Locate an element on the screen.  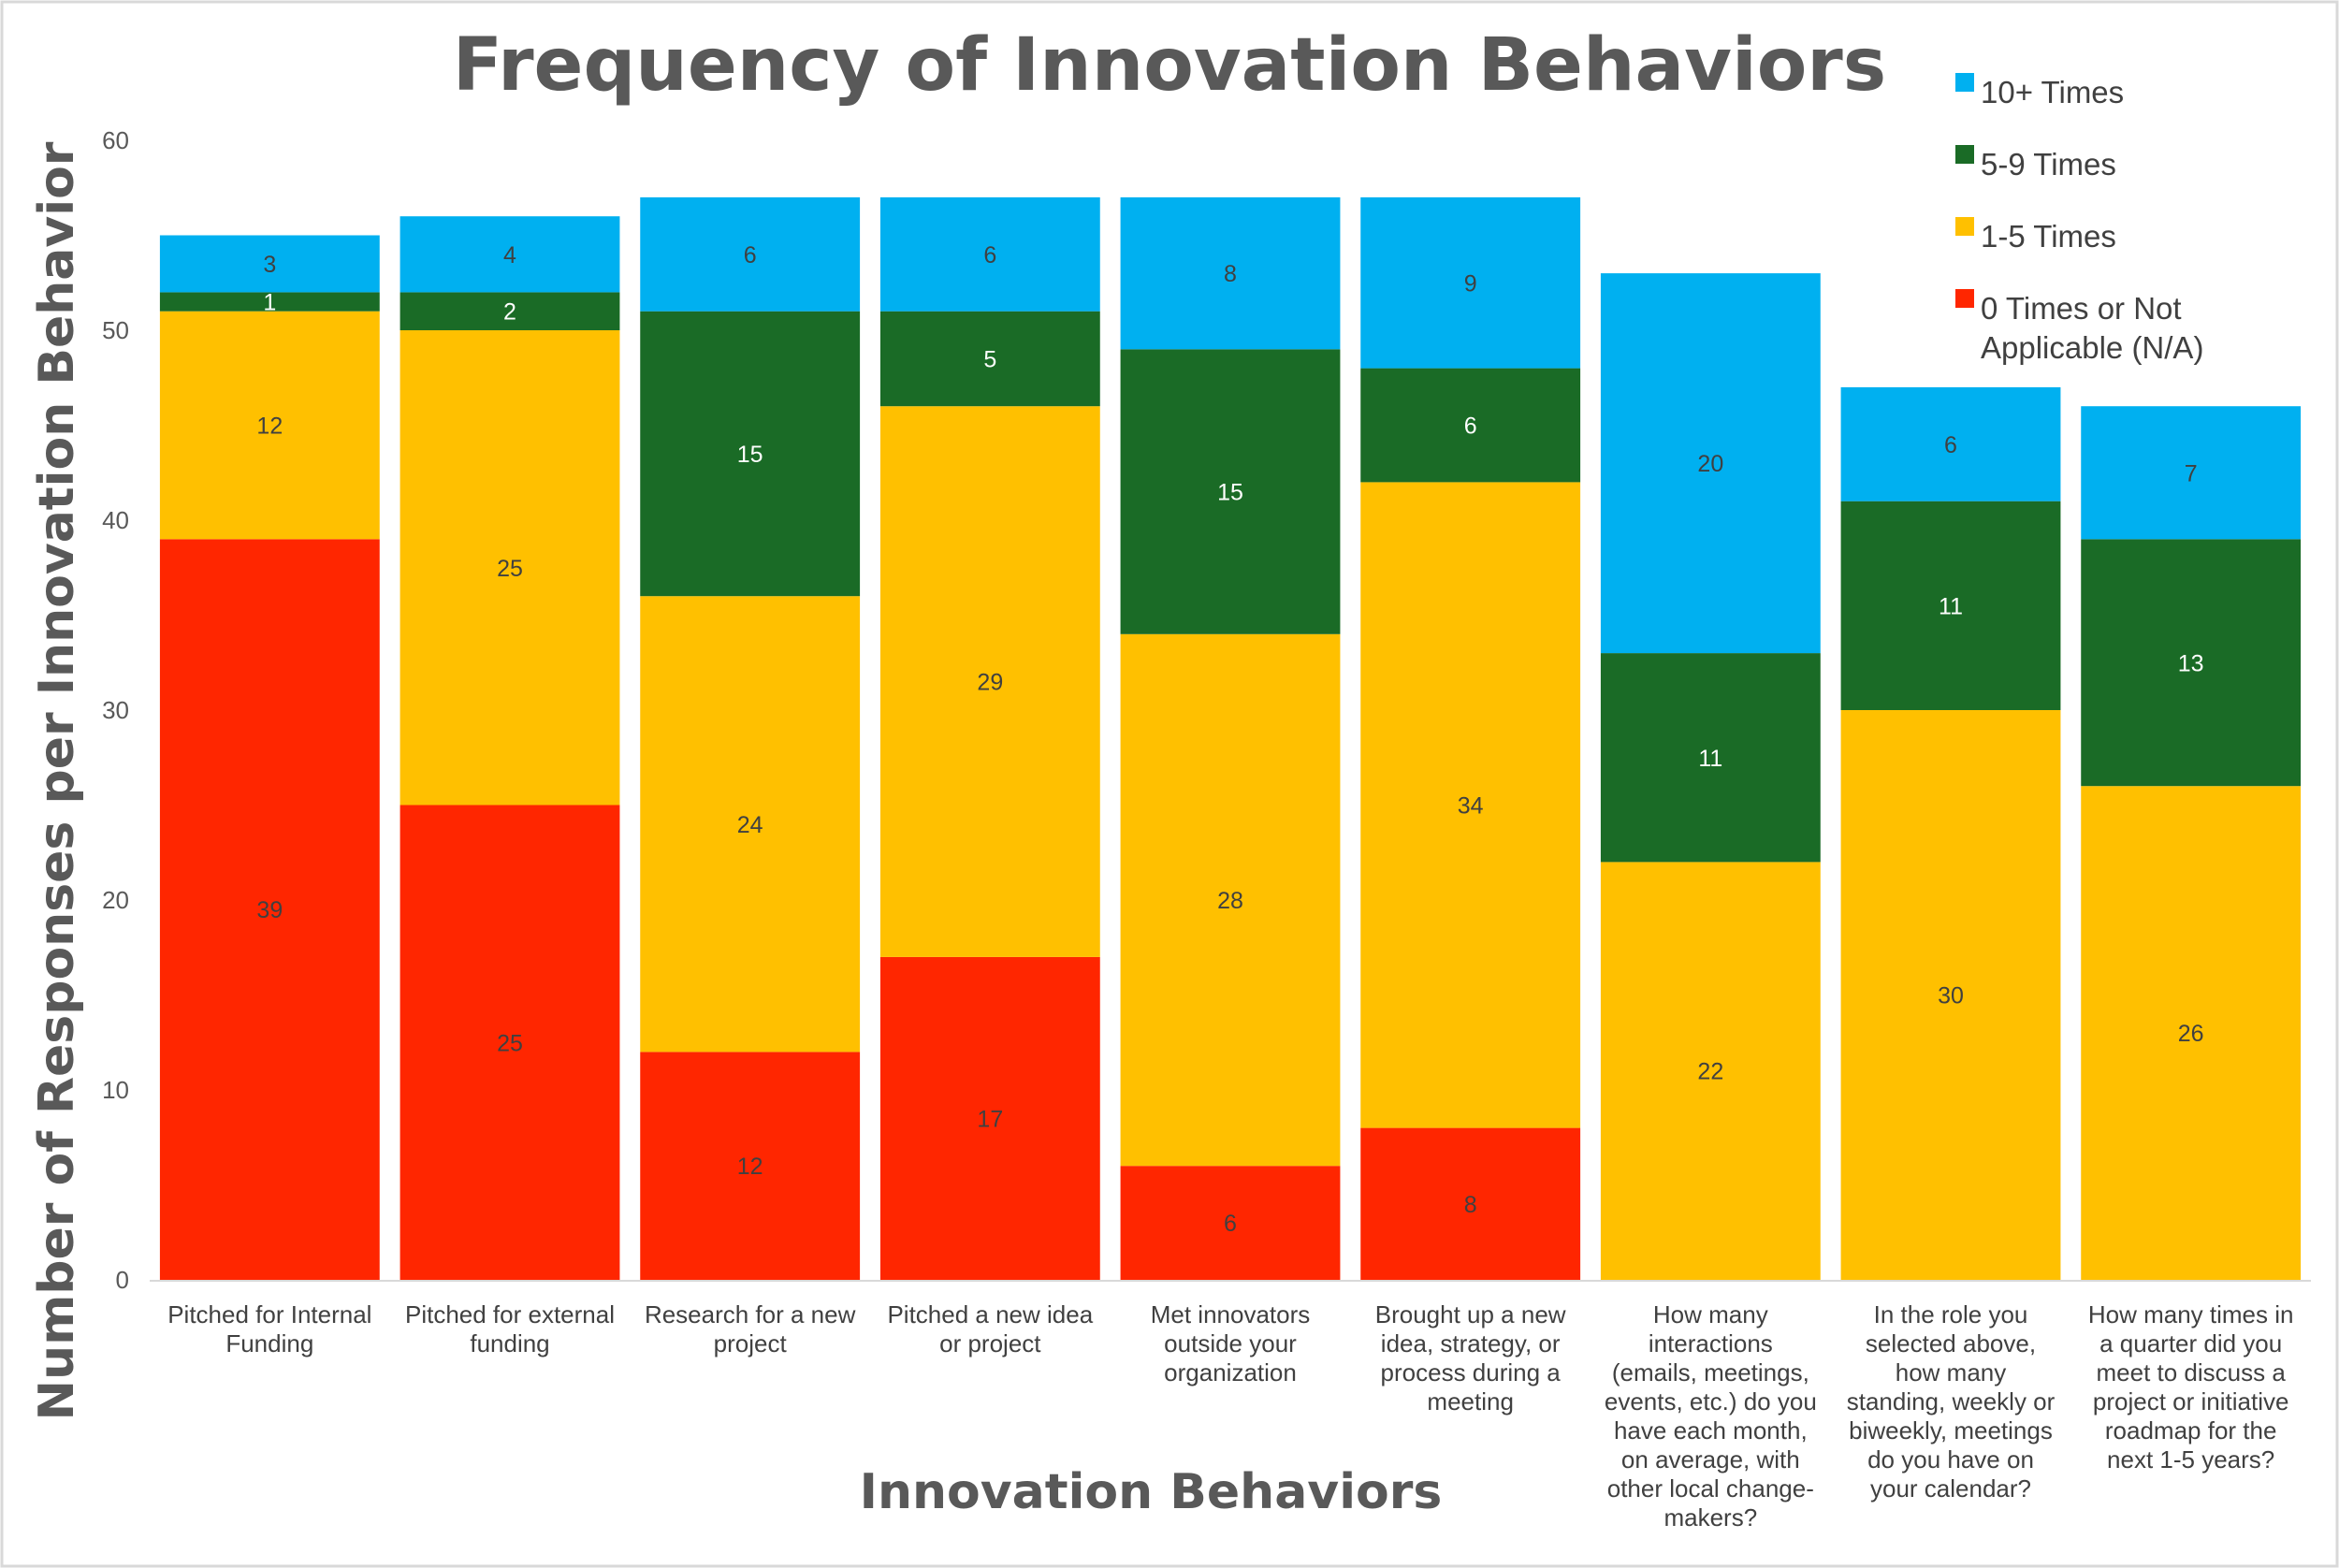
category-label-line: organization is located at coordinates (1230, 1373).